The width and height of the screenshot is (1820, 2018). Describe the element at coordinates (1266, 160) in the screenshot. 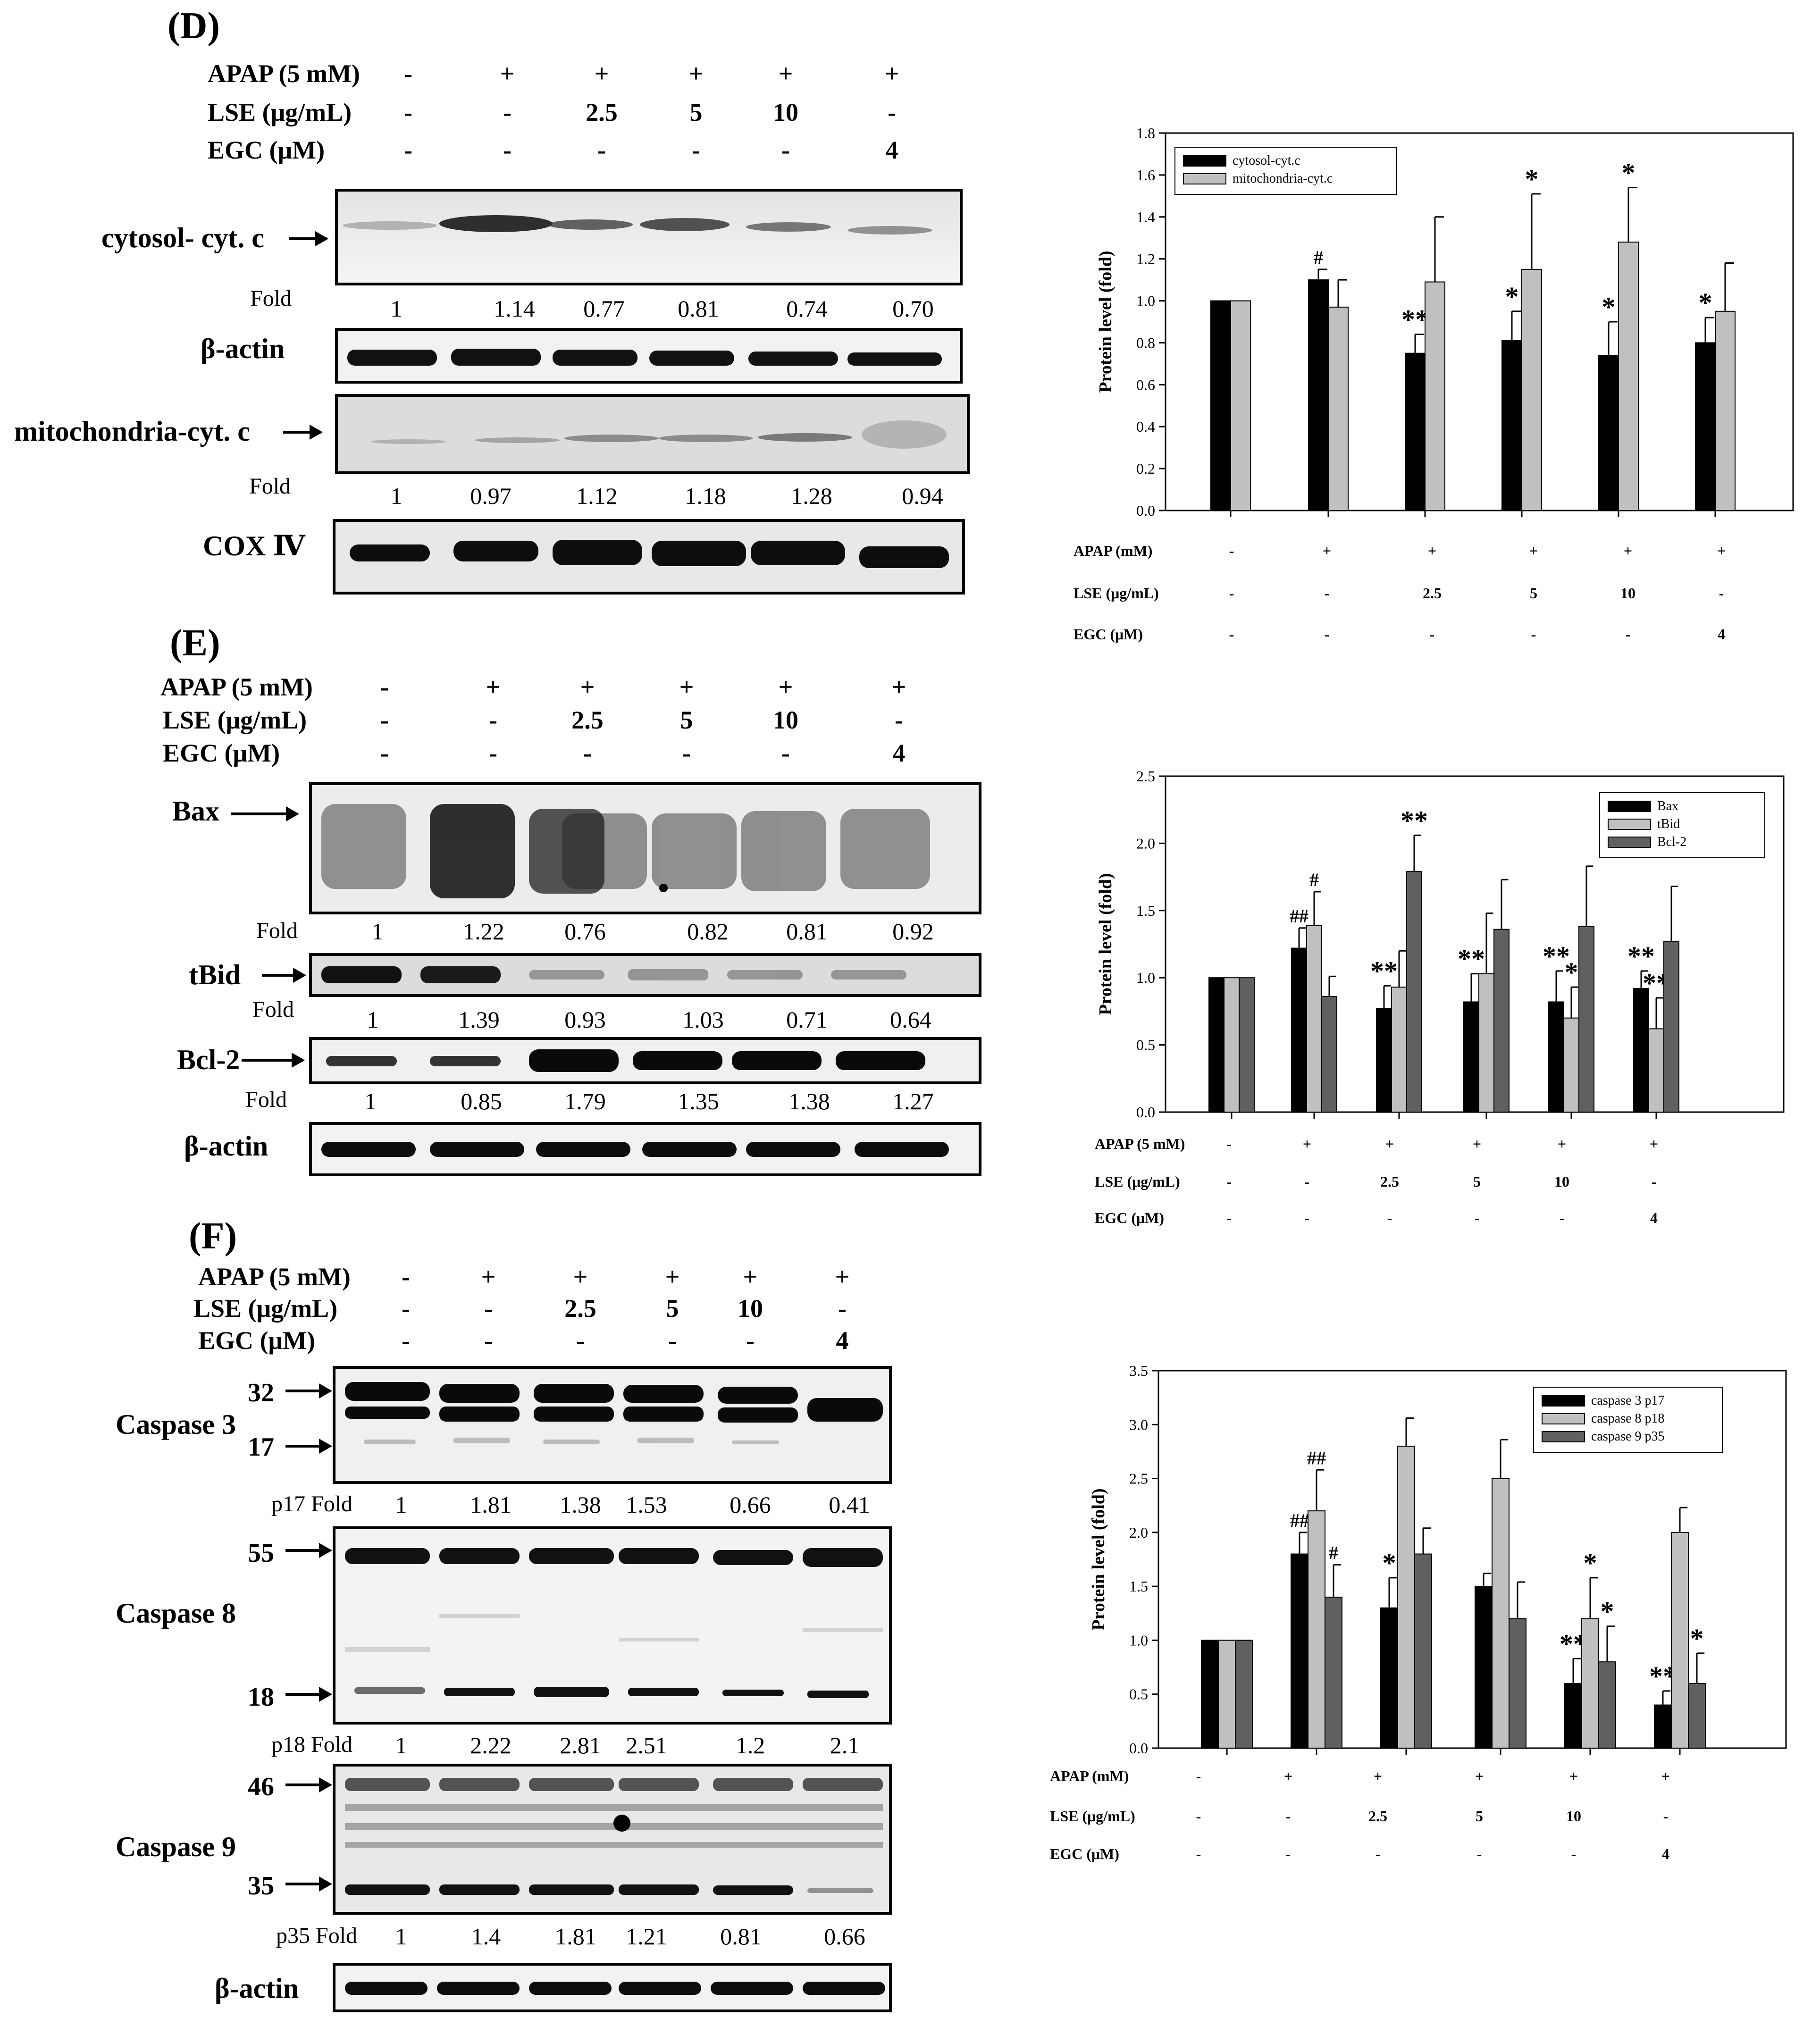

I see `legend-label: cytosol-cyt.c` at that location.